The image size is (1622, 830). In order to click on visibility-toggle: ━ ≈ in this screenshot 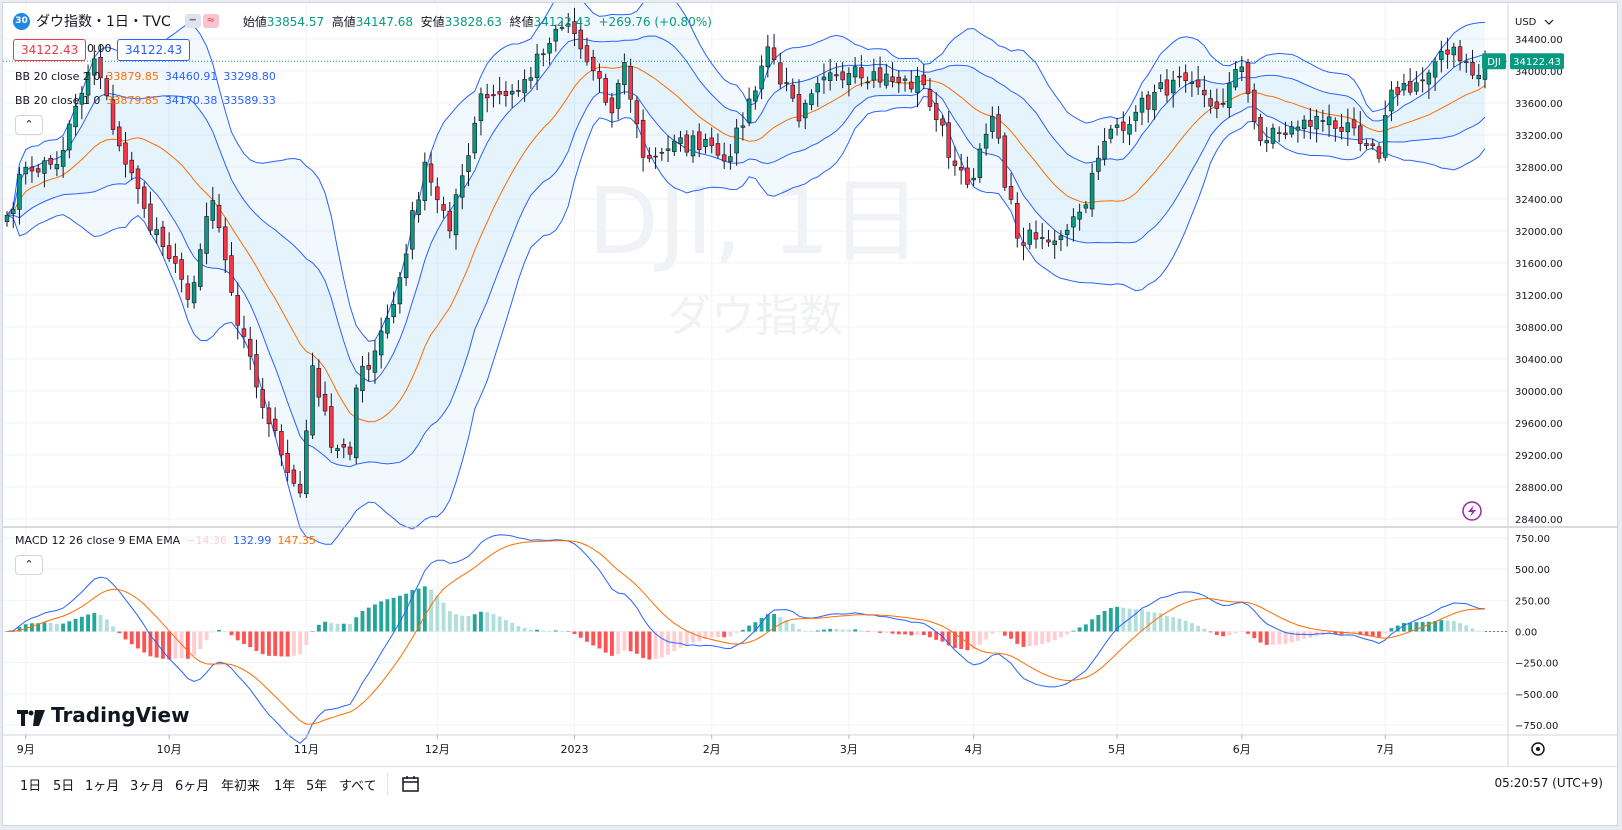, I will do `click(201, 21)`.